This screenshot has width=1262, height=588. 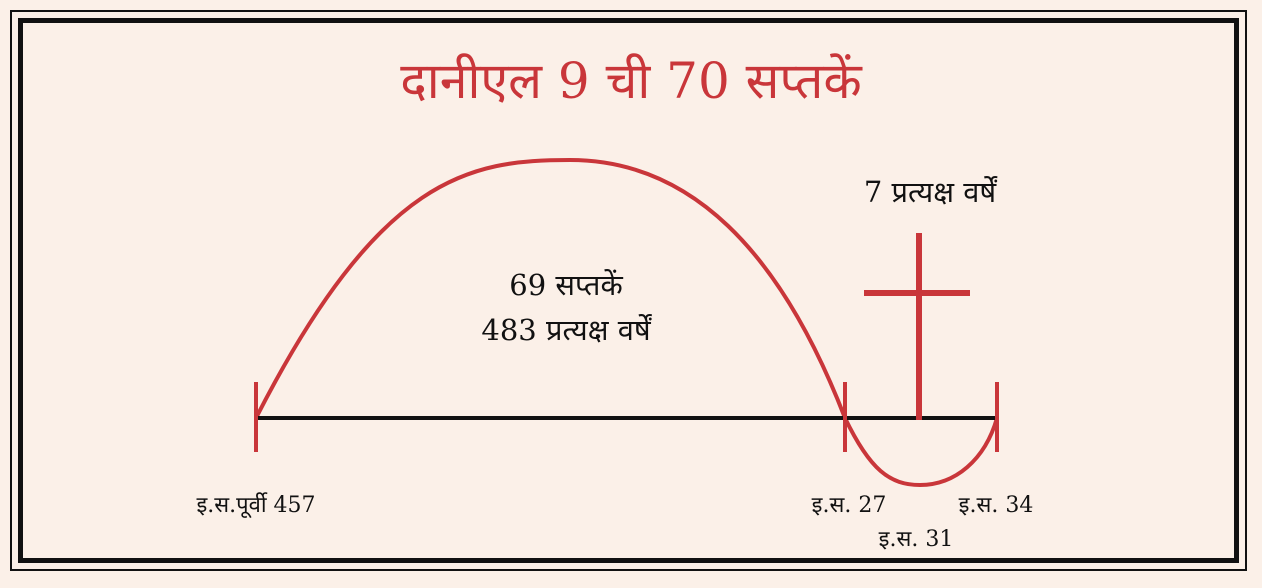 I want to click on date-baptism: इ.स. 27, so click(x=849, y=505).